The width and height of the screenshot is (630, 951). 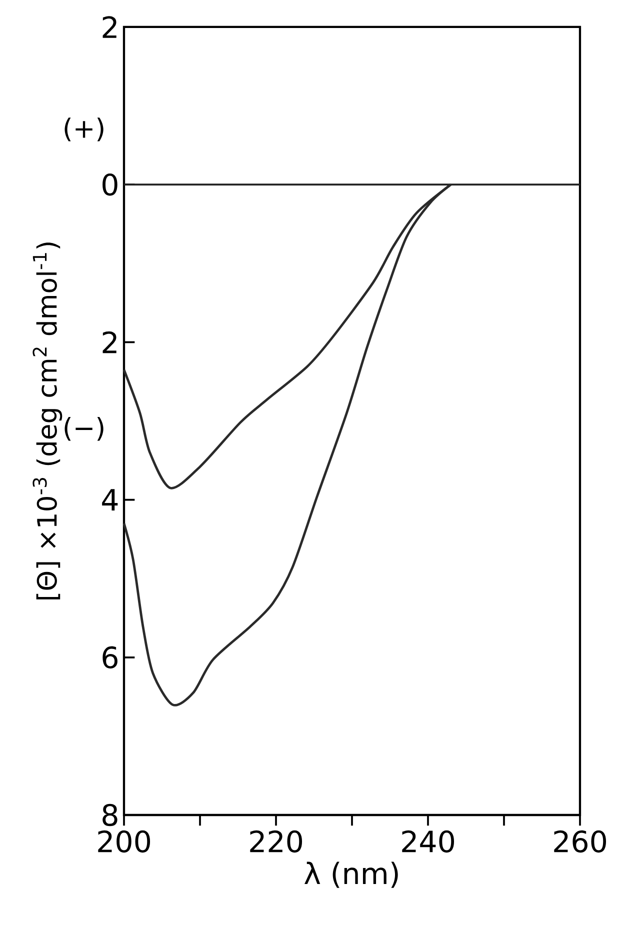 I want to click on x-tick-label: 200, so click(x=124, y=841).